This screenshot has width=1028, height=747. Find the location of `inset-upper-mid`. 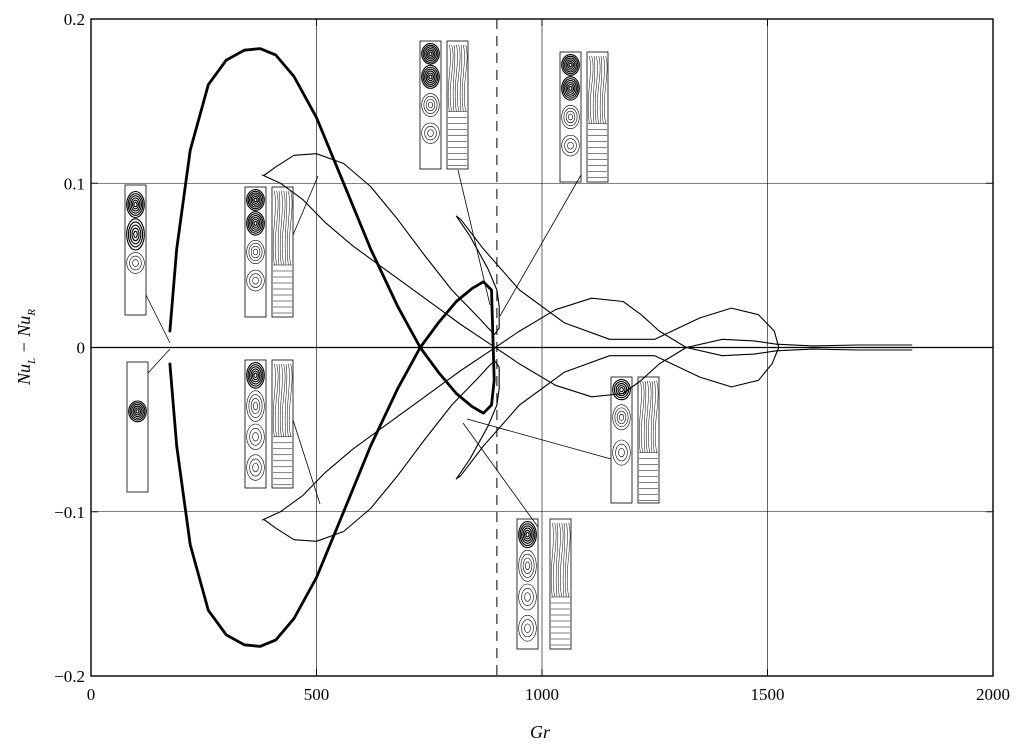

inset-upper-mid is located at coordinates (269, 252).